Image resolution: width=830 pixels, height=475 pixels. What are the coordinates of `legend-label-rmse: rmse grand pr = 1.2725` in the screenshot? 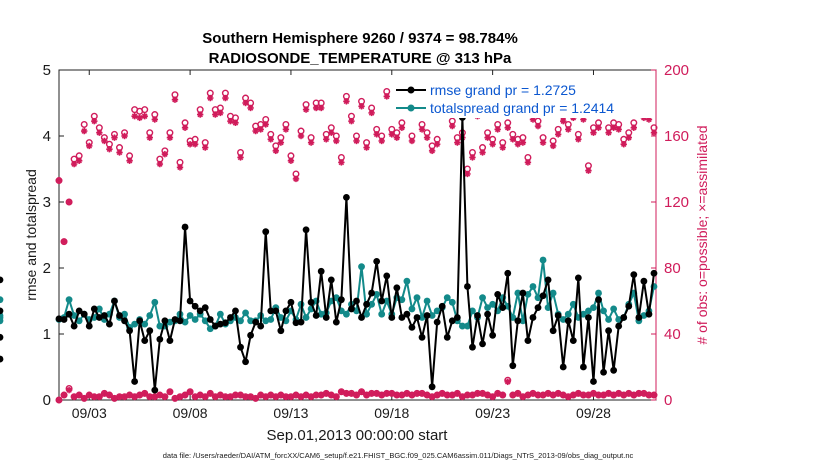 It's located at (503, 90).